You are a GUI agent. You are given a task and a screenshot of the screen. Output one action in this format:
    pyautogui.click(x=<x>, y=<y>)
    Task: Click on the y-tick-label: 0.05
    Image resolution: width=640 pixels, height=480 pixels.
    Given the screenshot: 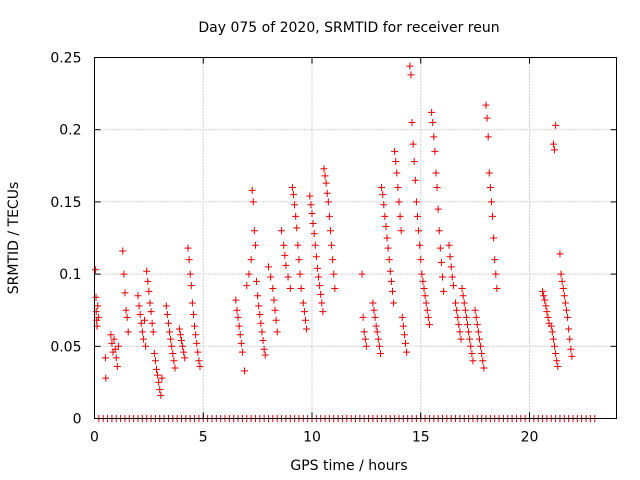 What is the action you would take?
    pyautogui.click(x=65, y=347)
    